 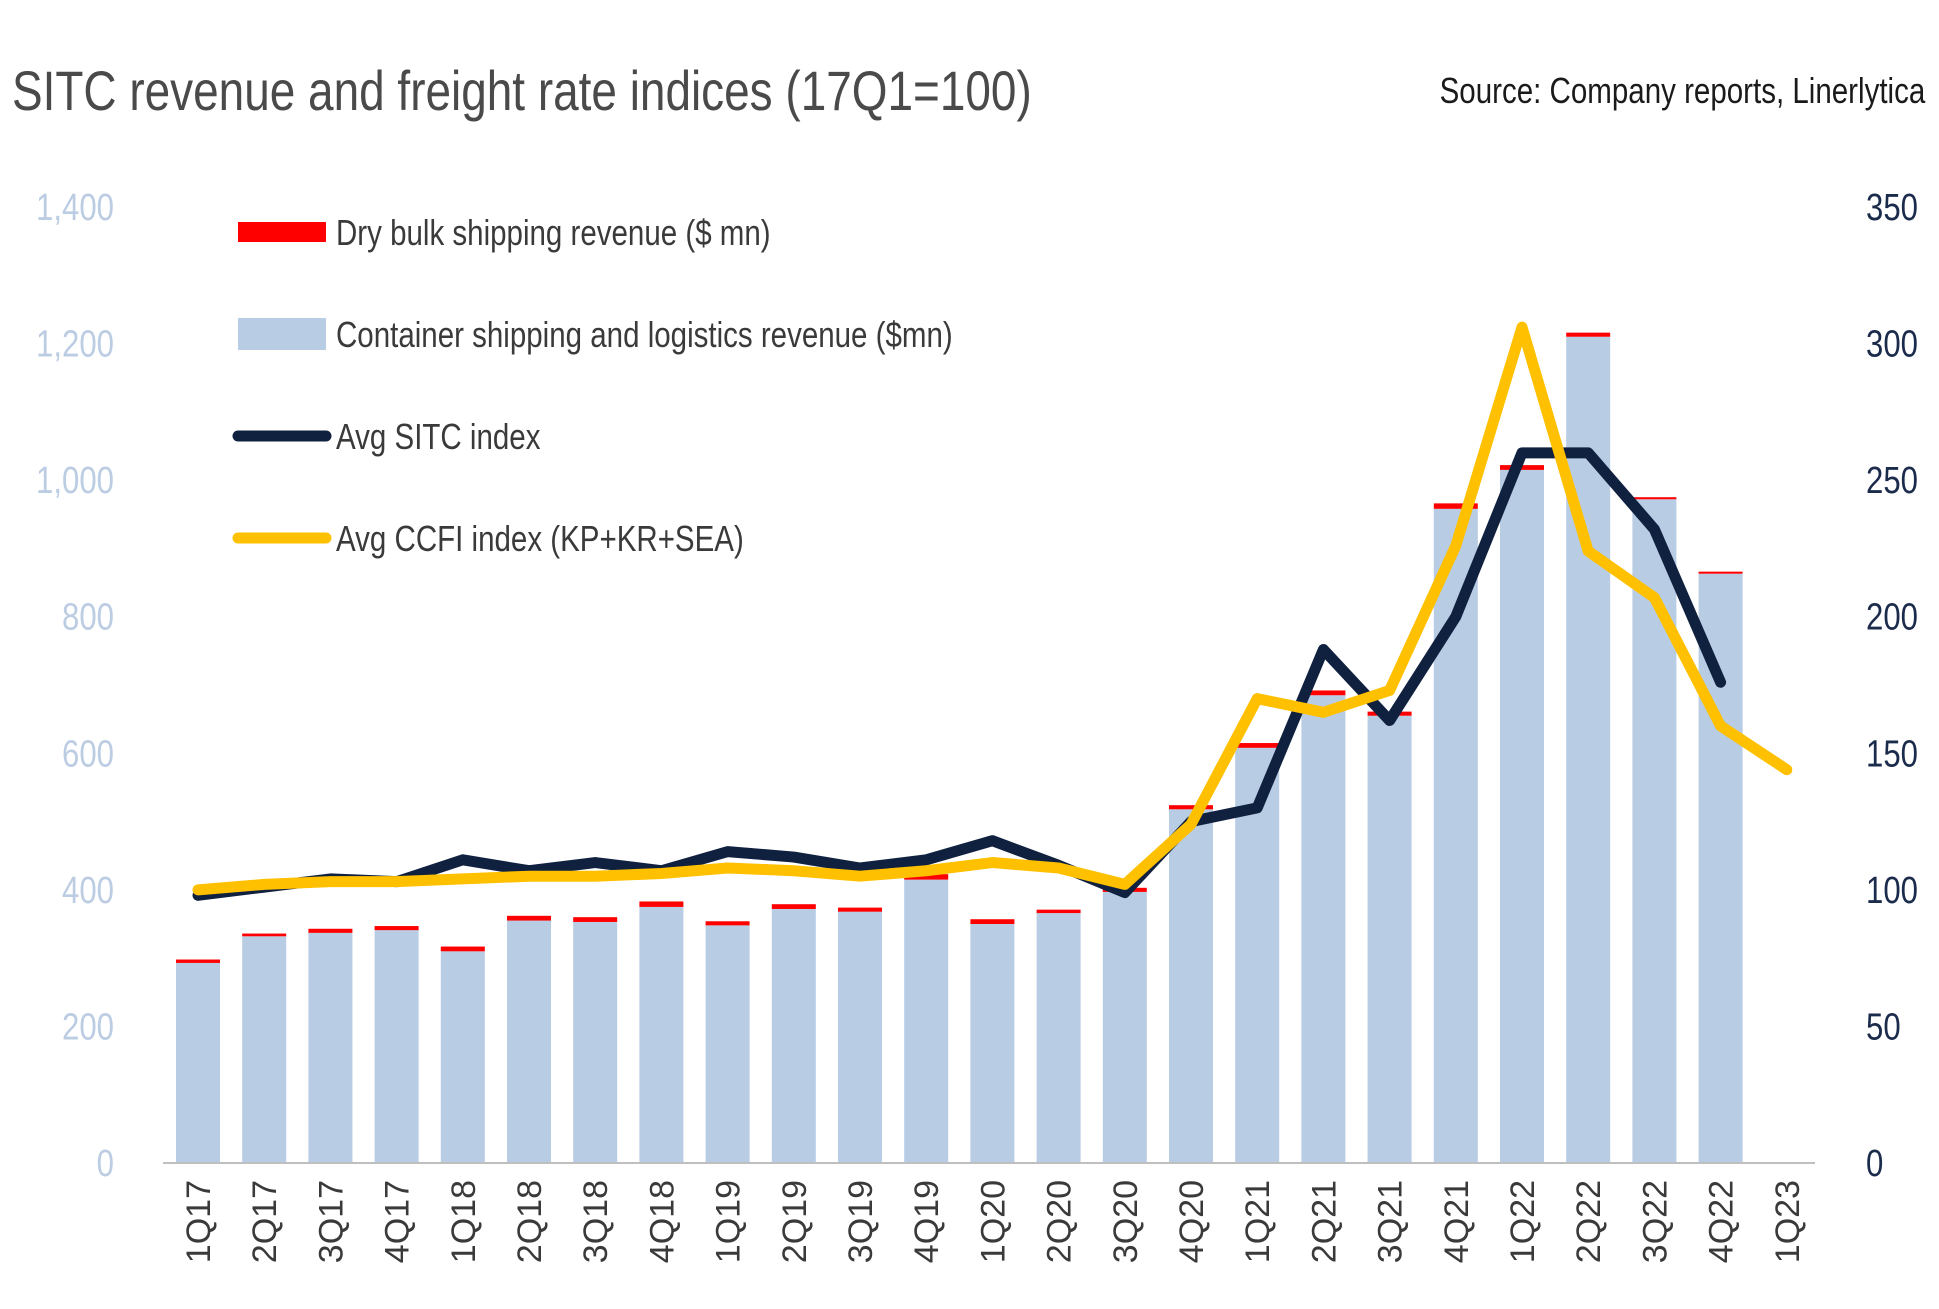 I want to click on left-axis-tick: 600, so click(x=88, y=754).